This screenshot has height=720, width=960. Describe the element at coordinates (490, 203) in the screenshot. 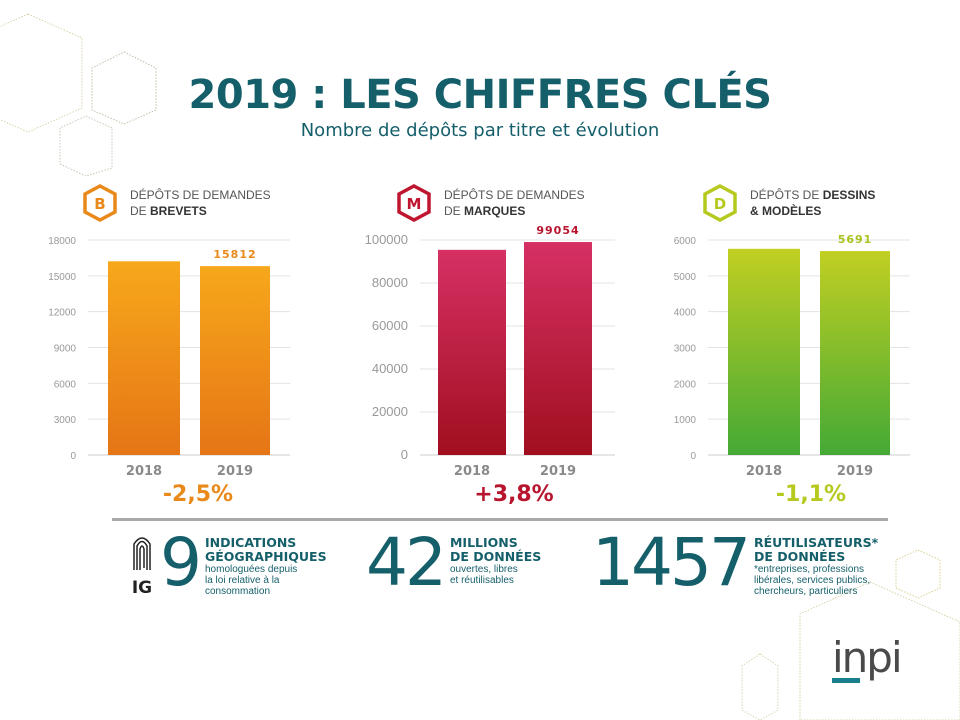

I see `chart-header-marques: M DÉPÔTS DE DEMANDES DE MARQUES` at that location.